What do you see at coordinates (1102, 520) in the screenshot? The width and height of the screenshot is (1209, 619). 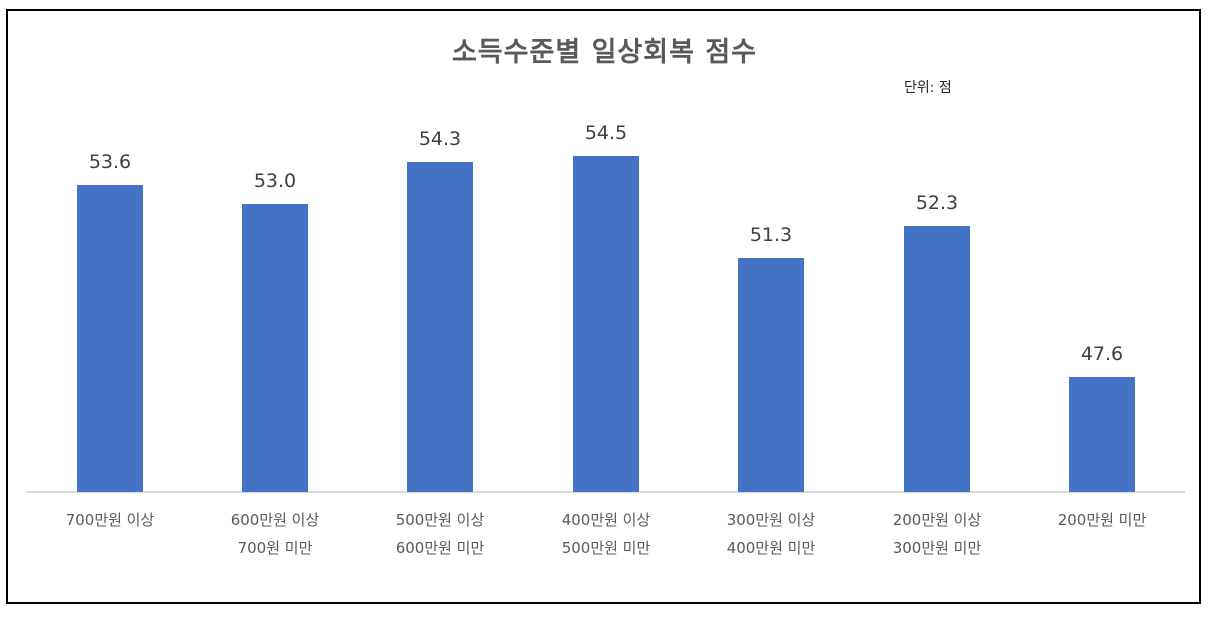 I see `x-tick-label: 200만원 미만` at bounding box center [1102, 520].